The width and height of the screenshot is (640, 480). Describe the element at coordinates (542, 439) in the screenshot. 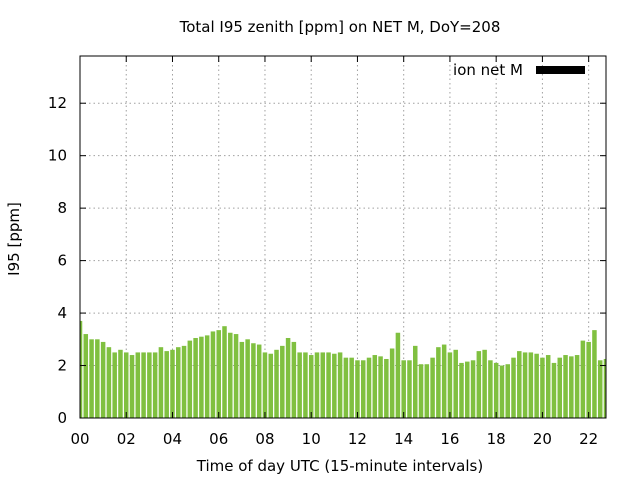

I see `x-tick-label: 20` at that location.